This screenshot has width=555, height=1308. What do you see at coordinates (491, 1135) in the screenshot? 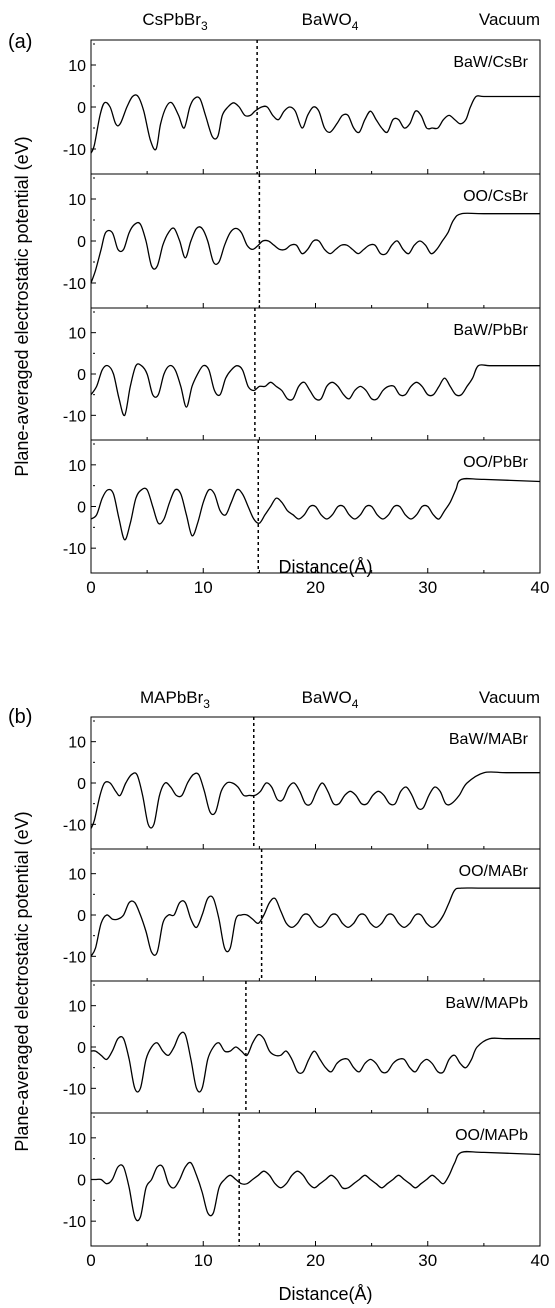
I see `subplot-label: OO/MAPb` at bounding box center [491, 1135].